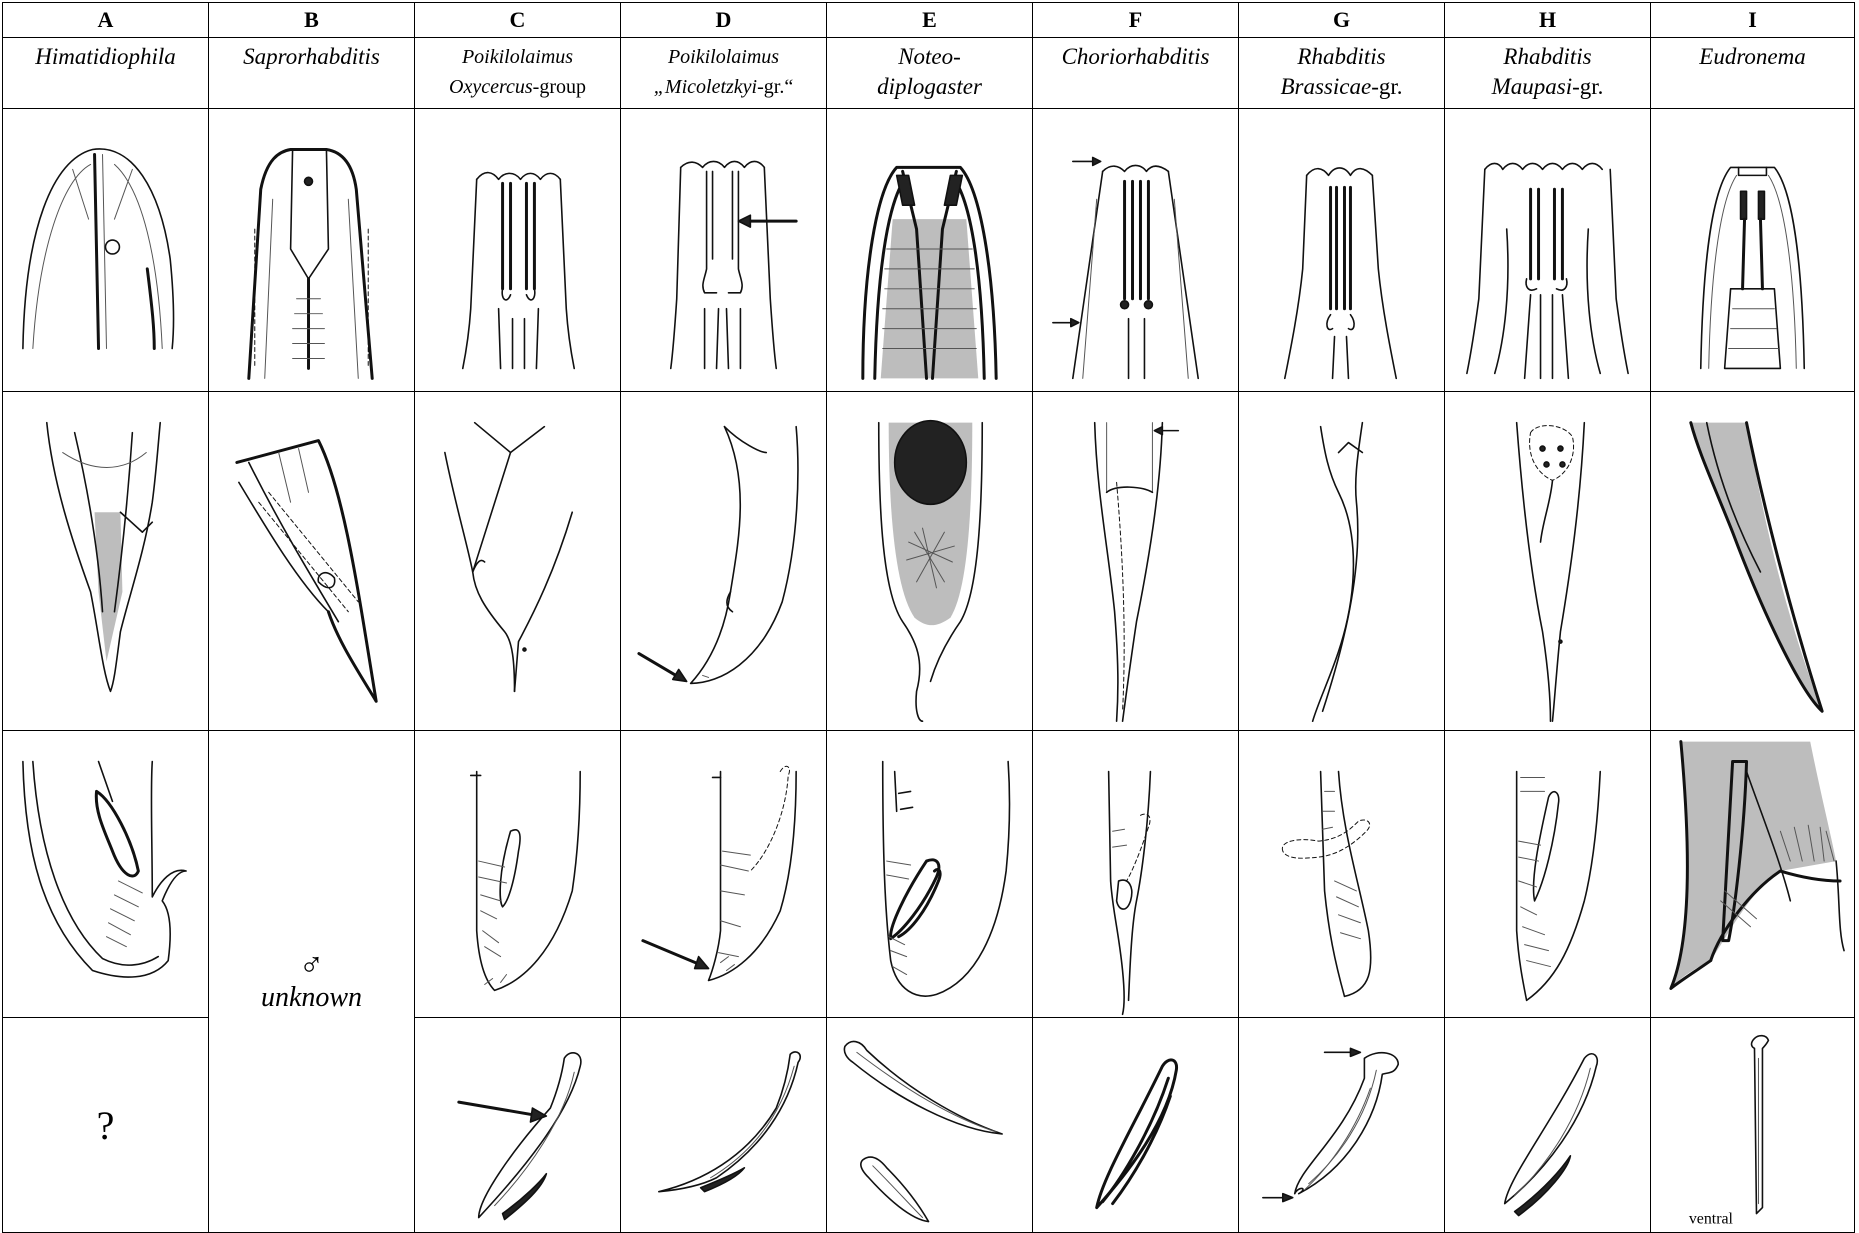 The width and height of the screenshot is (1859, 1233). I want to click on female-tail-illustration-f, so click(1136, 572).